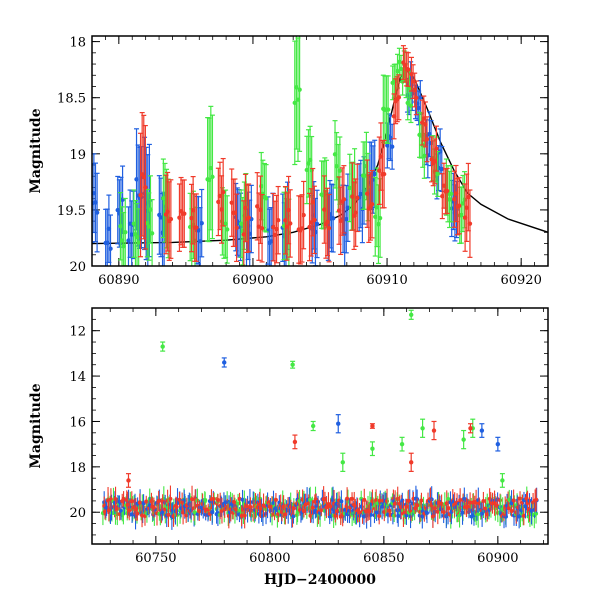 The height and width of the screenshot is (600, 600). I want to click on y-tick-label: 19.5, so click(71, 211).